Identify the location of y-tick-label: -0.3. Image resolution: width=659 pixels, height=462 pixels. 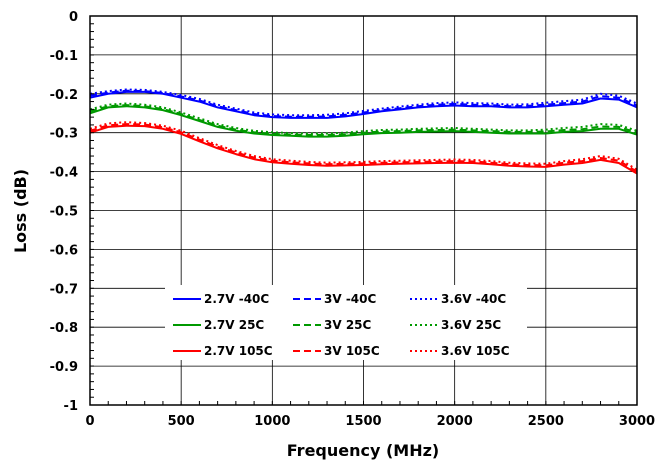
(64, 134).